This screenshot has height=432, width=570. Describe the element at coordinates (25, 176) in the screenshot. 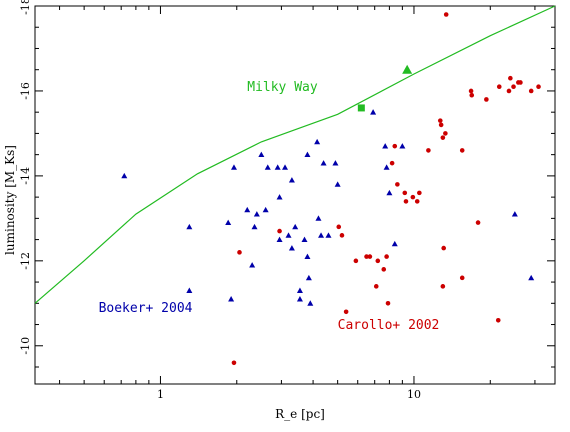

I see `y-tick-label: -14` at that location.